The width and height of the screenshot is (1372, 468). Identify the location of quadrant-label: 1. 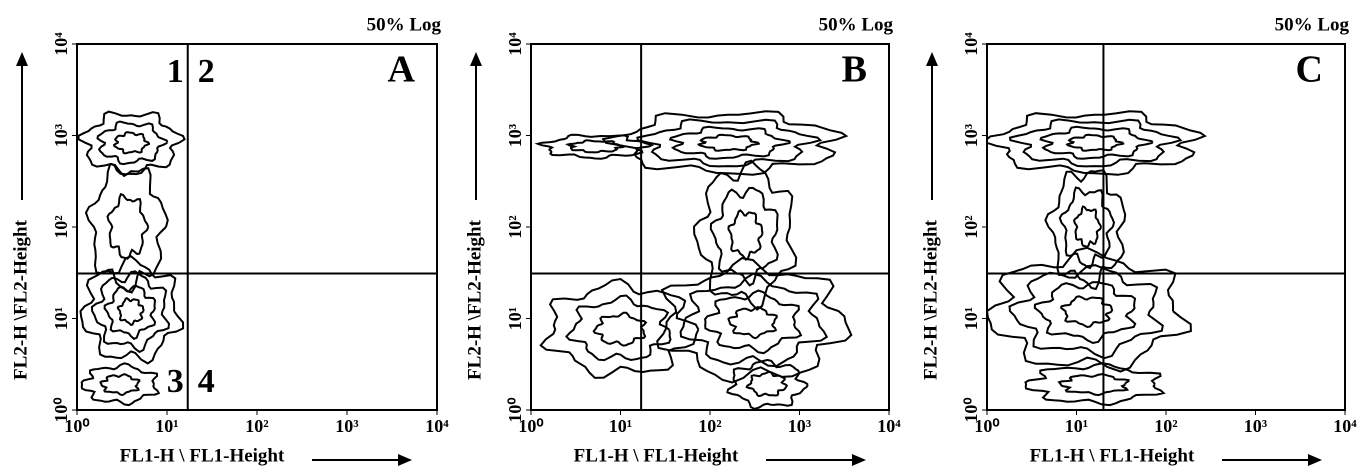
(175, 71).